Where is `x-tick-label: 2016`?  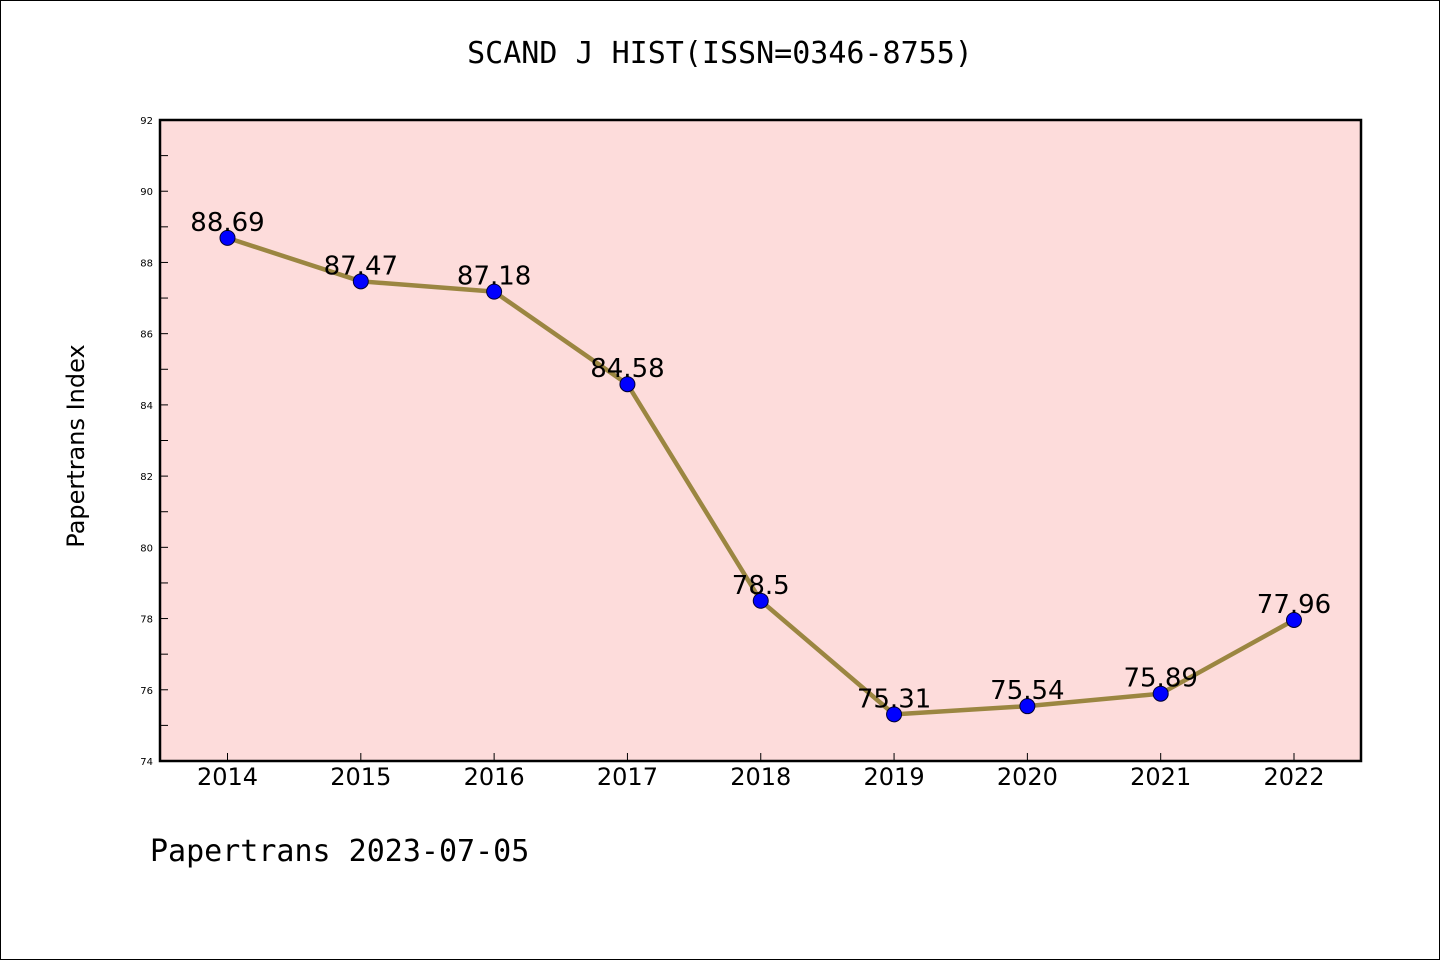 x-tick-label: 2016 is located at coordinates (494, 777).